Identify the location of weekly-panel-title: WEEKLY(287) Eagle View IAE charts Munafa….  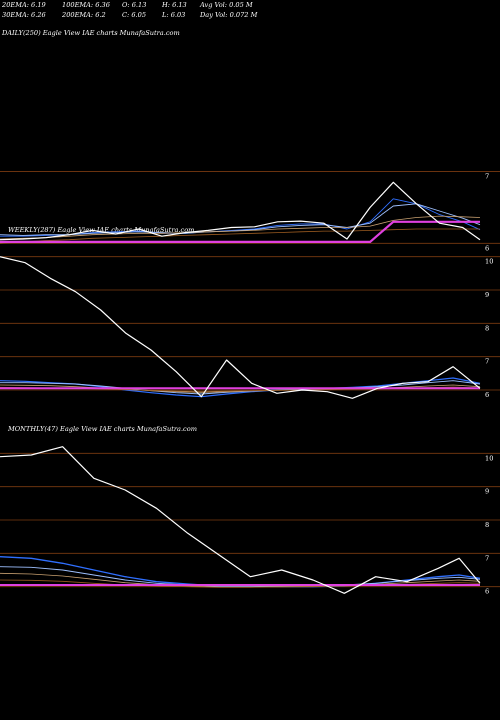
(101, 230).